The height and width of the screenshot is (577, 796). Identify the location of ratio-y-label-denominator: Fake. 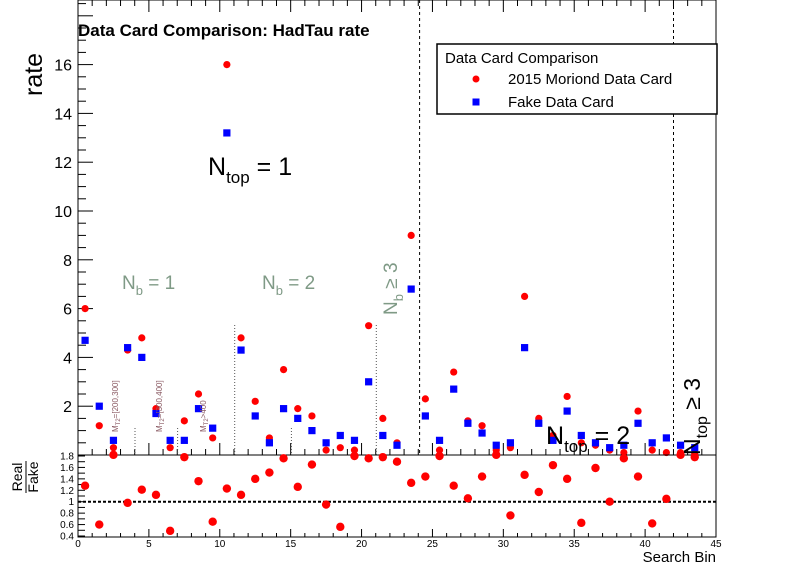
(33, 476).